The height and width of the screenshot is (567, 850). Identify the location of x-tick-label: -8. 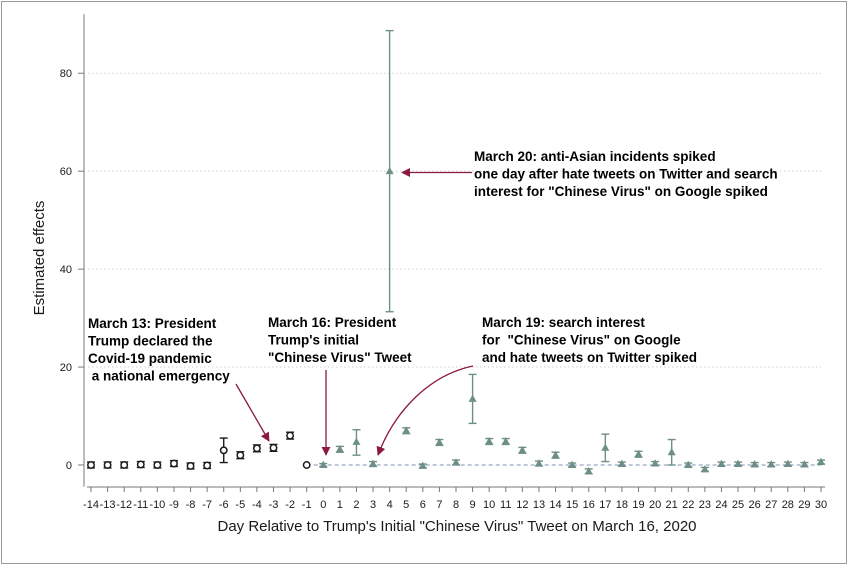
(191, 505).